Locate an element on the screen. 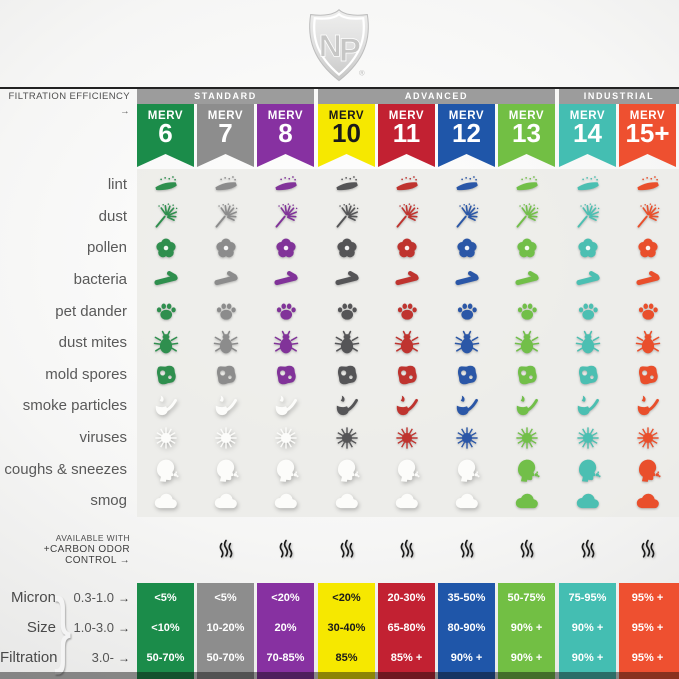 Image resolution: width=679 pixels, height=679 pixels. row-label-bacteria: bacteria is located at coordinates (100, 279).